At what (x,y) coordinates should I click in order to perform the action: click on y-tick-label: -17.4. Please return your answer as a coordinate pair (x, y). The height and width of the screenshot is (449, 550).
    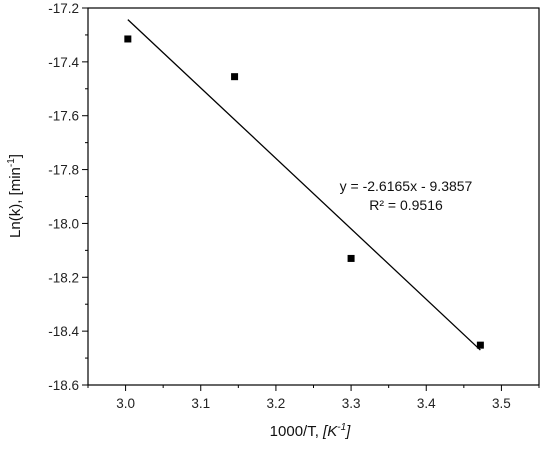
    Looking at the image, I should click on (63, 62).